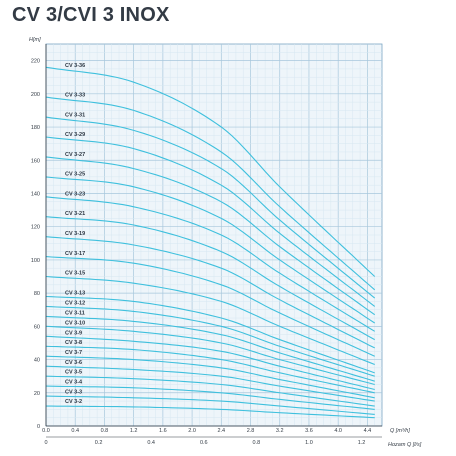  I want to click on y-tick-label: 140, so click(35, 194).